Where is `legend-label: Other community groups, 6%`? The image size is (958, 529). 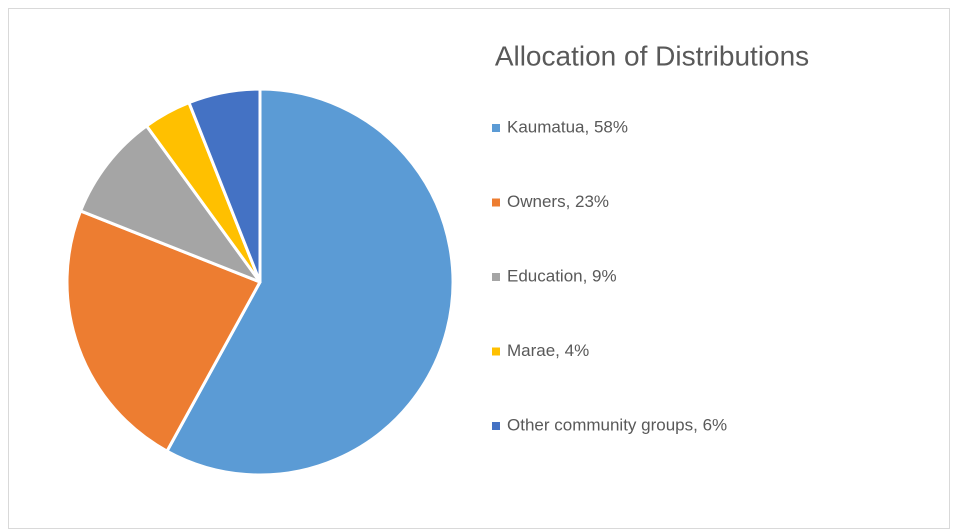
legend-label: Other community groups, 6% is located at coordinates (617, 424).